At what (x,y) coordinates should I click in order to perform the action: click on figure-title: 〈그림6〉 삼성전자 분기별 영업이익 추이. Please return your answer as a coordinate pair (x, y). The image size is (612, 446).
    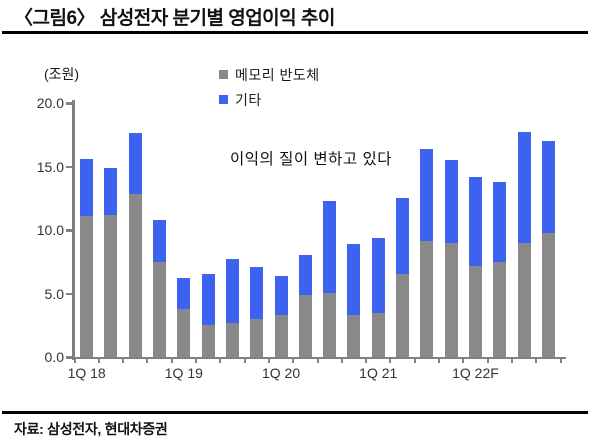
    Looking at the image, I should click on (174, 18).